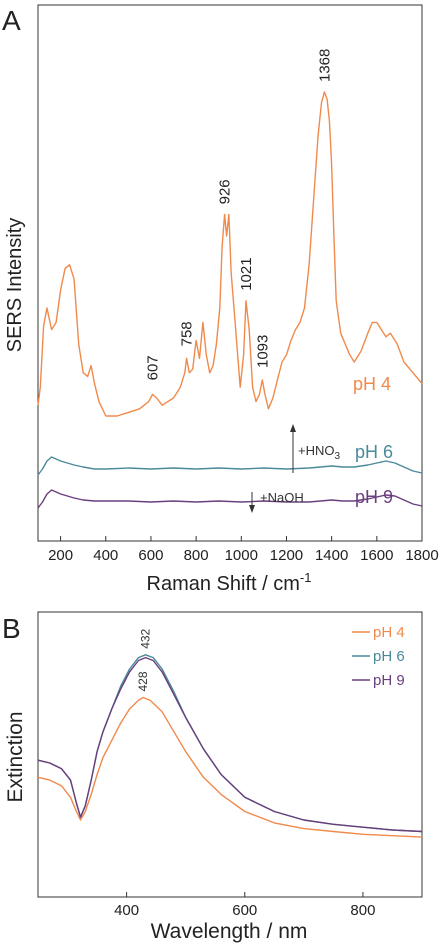  I want to click on x-tick-label-1800: 1800, so click(421, 555).